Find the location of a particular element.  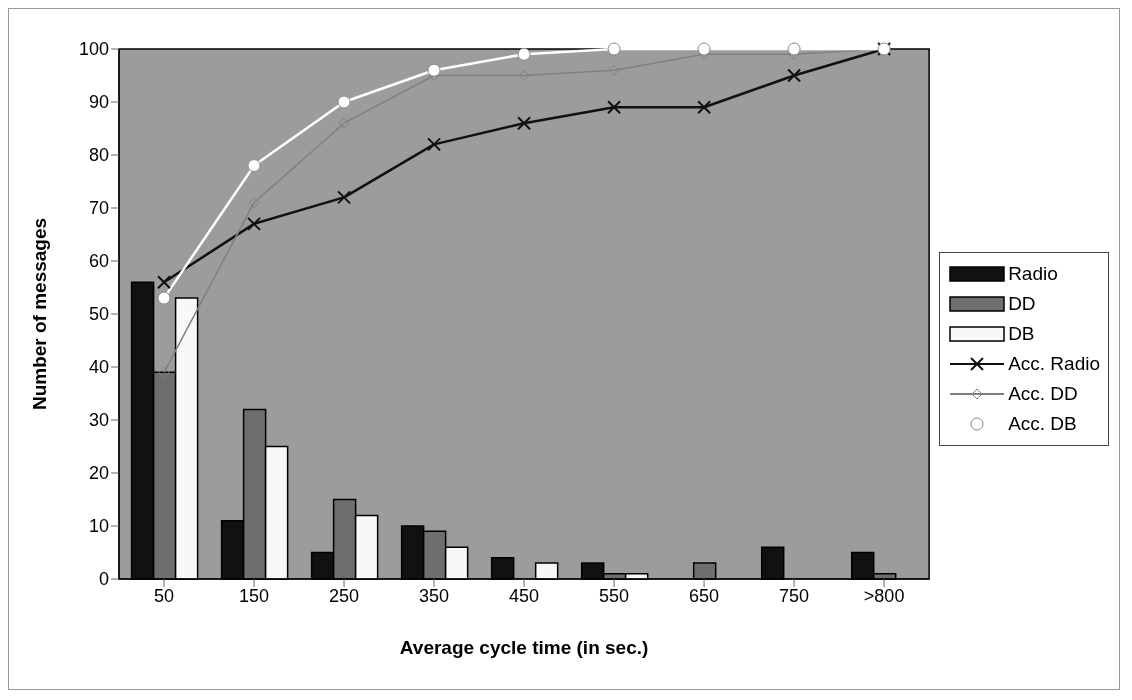

y-tick-label: 80 is located at coordinates (98, 155).